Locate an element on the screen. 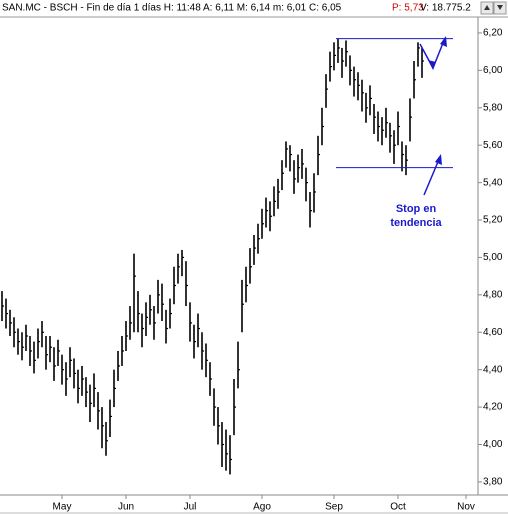 This screenshot has width=508, height=514. y-tick-label: 5,00 is located at coordinates (493, 257).